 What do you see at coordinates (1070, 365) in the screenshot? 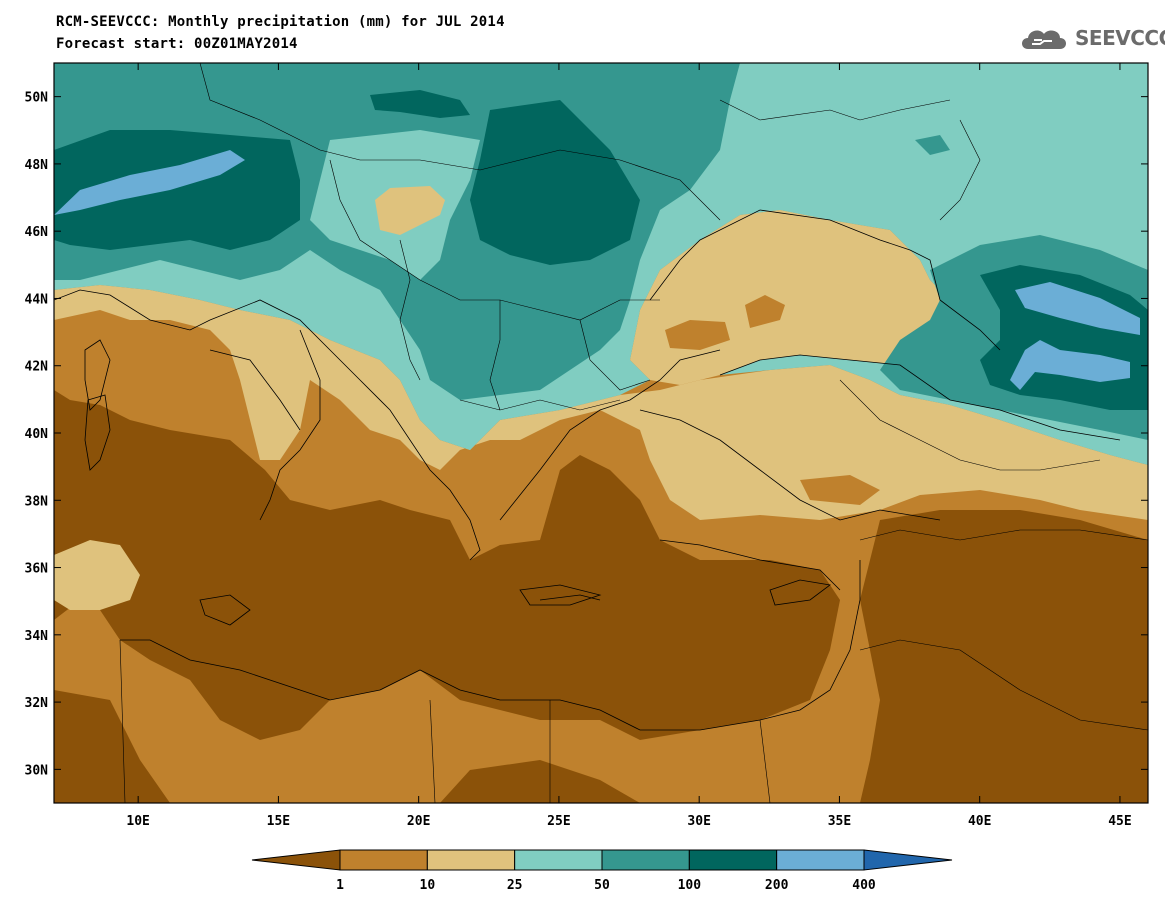
I see `field-200-400-caucasus-b` at bounding box center [1070, 365].